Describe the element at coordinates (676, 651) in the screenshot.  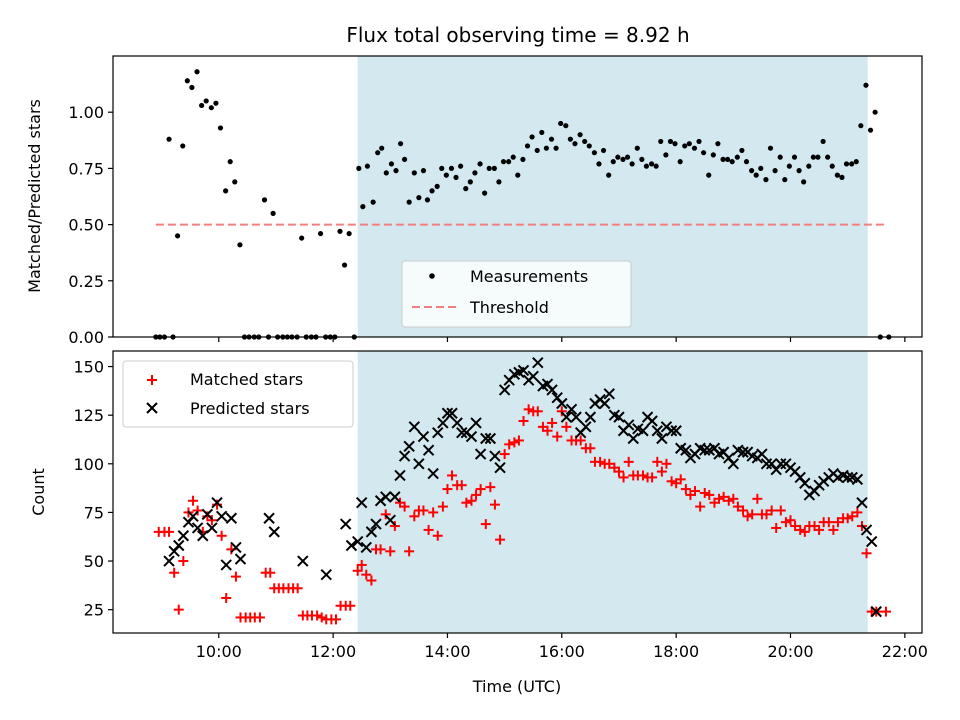
I see `x-tick-label: 18:00` at that location.